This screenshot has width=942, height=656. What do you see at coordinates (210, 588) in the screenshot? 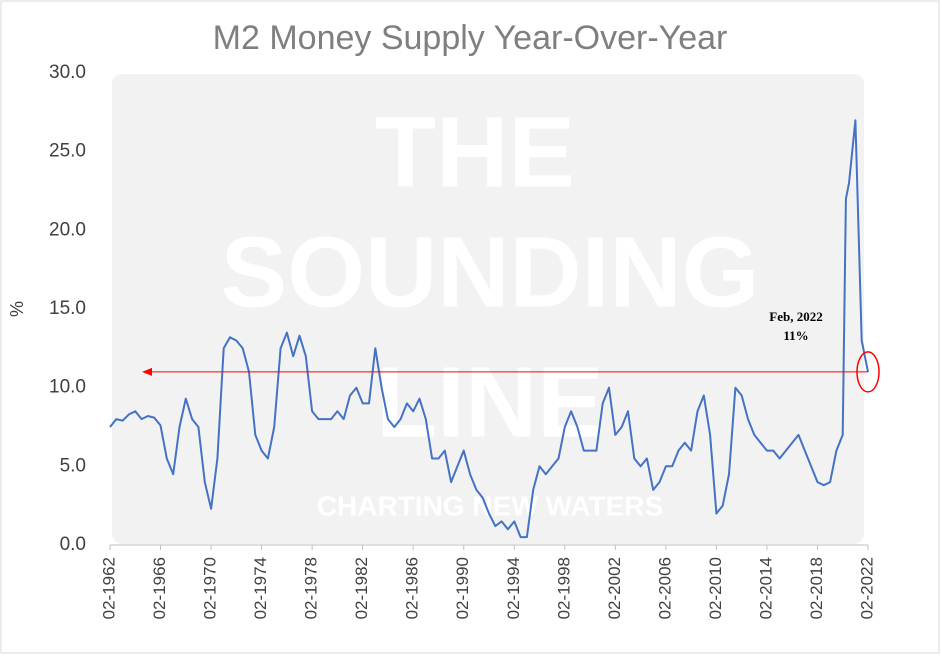
I see `x-tick-label: 02-1970` at bounding box center [210, 588].